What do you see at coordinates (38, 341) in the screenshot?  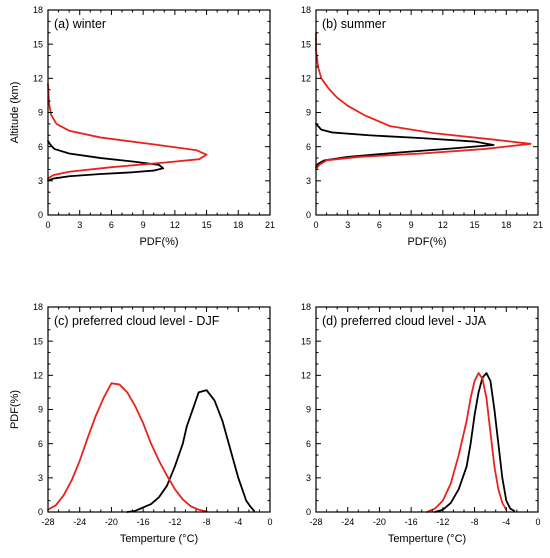 I see `y-tick-label-c-5: 15` at bounding box center [38, 341].